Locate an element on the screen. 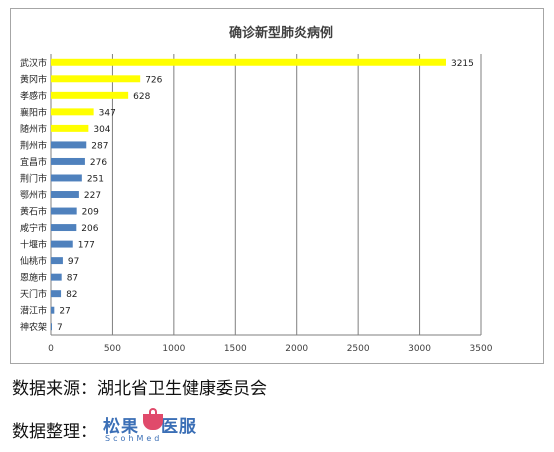  category-label: 天门市 is located at coordinates (33, 294).